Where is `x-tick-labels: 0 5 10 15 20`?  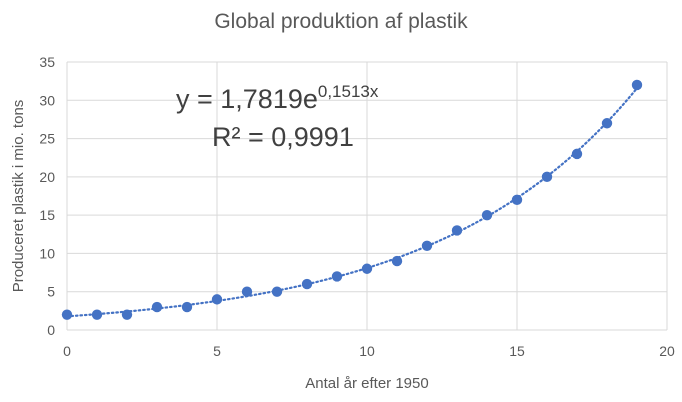 x-tick-labels: 0 5 10 15 20 is located at coordinates (369, 351).